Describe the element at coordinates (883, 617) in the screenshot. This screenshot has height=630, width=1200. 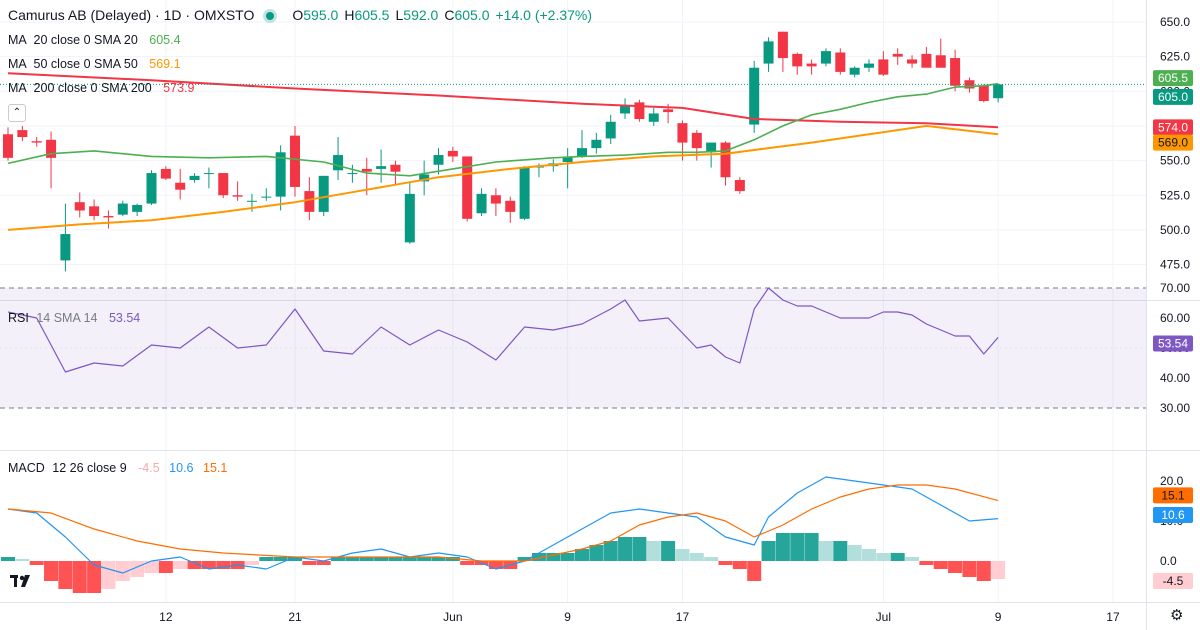
I see `time-tick-label: Jul` at that location.